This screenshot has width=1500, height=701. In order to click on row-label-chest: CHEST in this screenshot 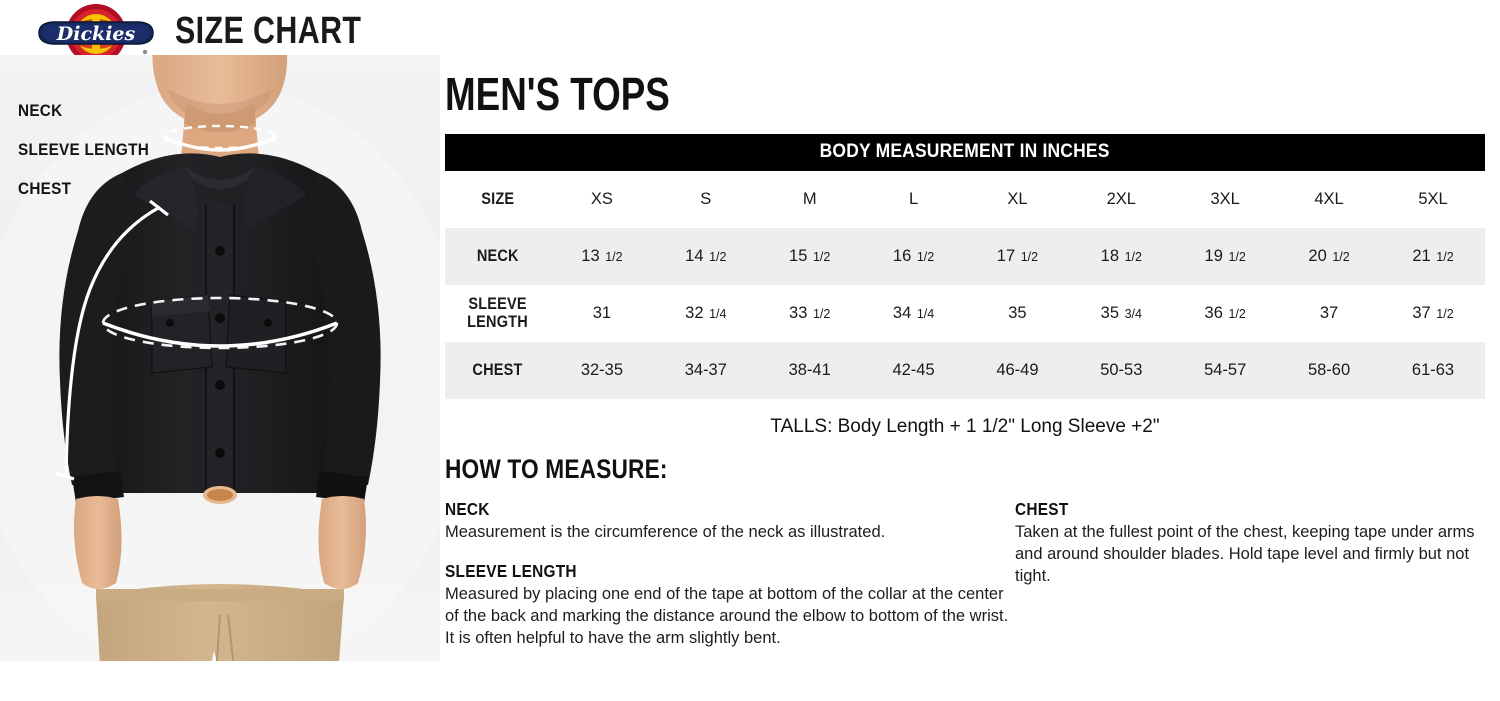, I will do `click(497, 370)`.